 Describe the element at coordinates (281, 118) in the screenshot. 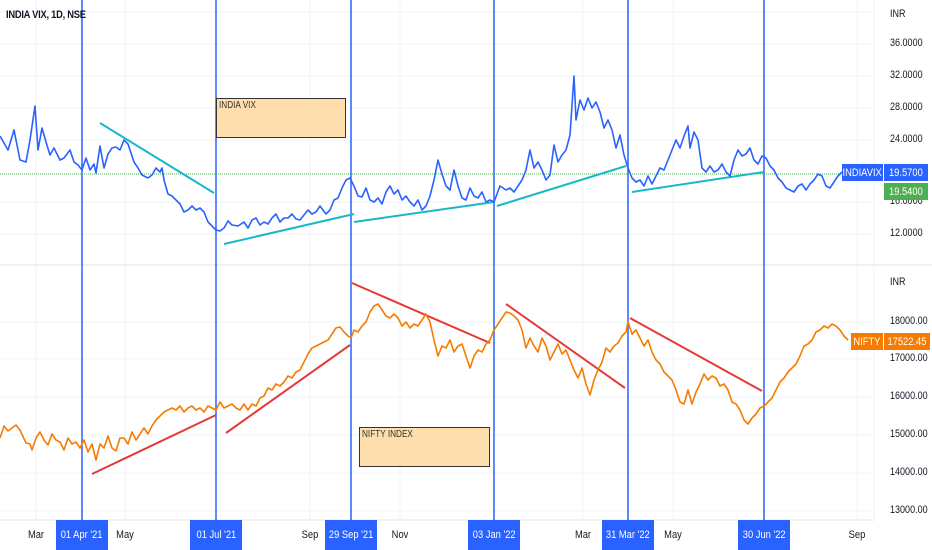

I see `note-india-vix: INDIA VIX` at that location.